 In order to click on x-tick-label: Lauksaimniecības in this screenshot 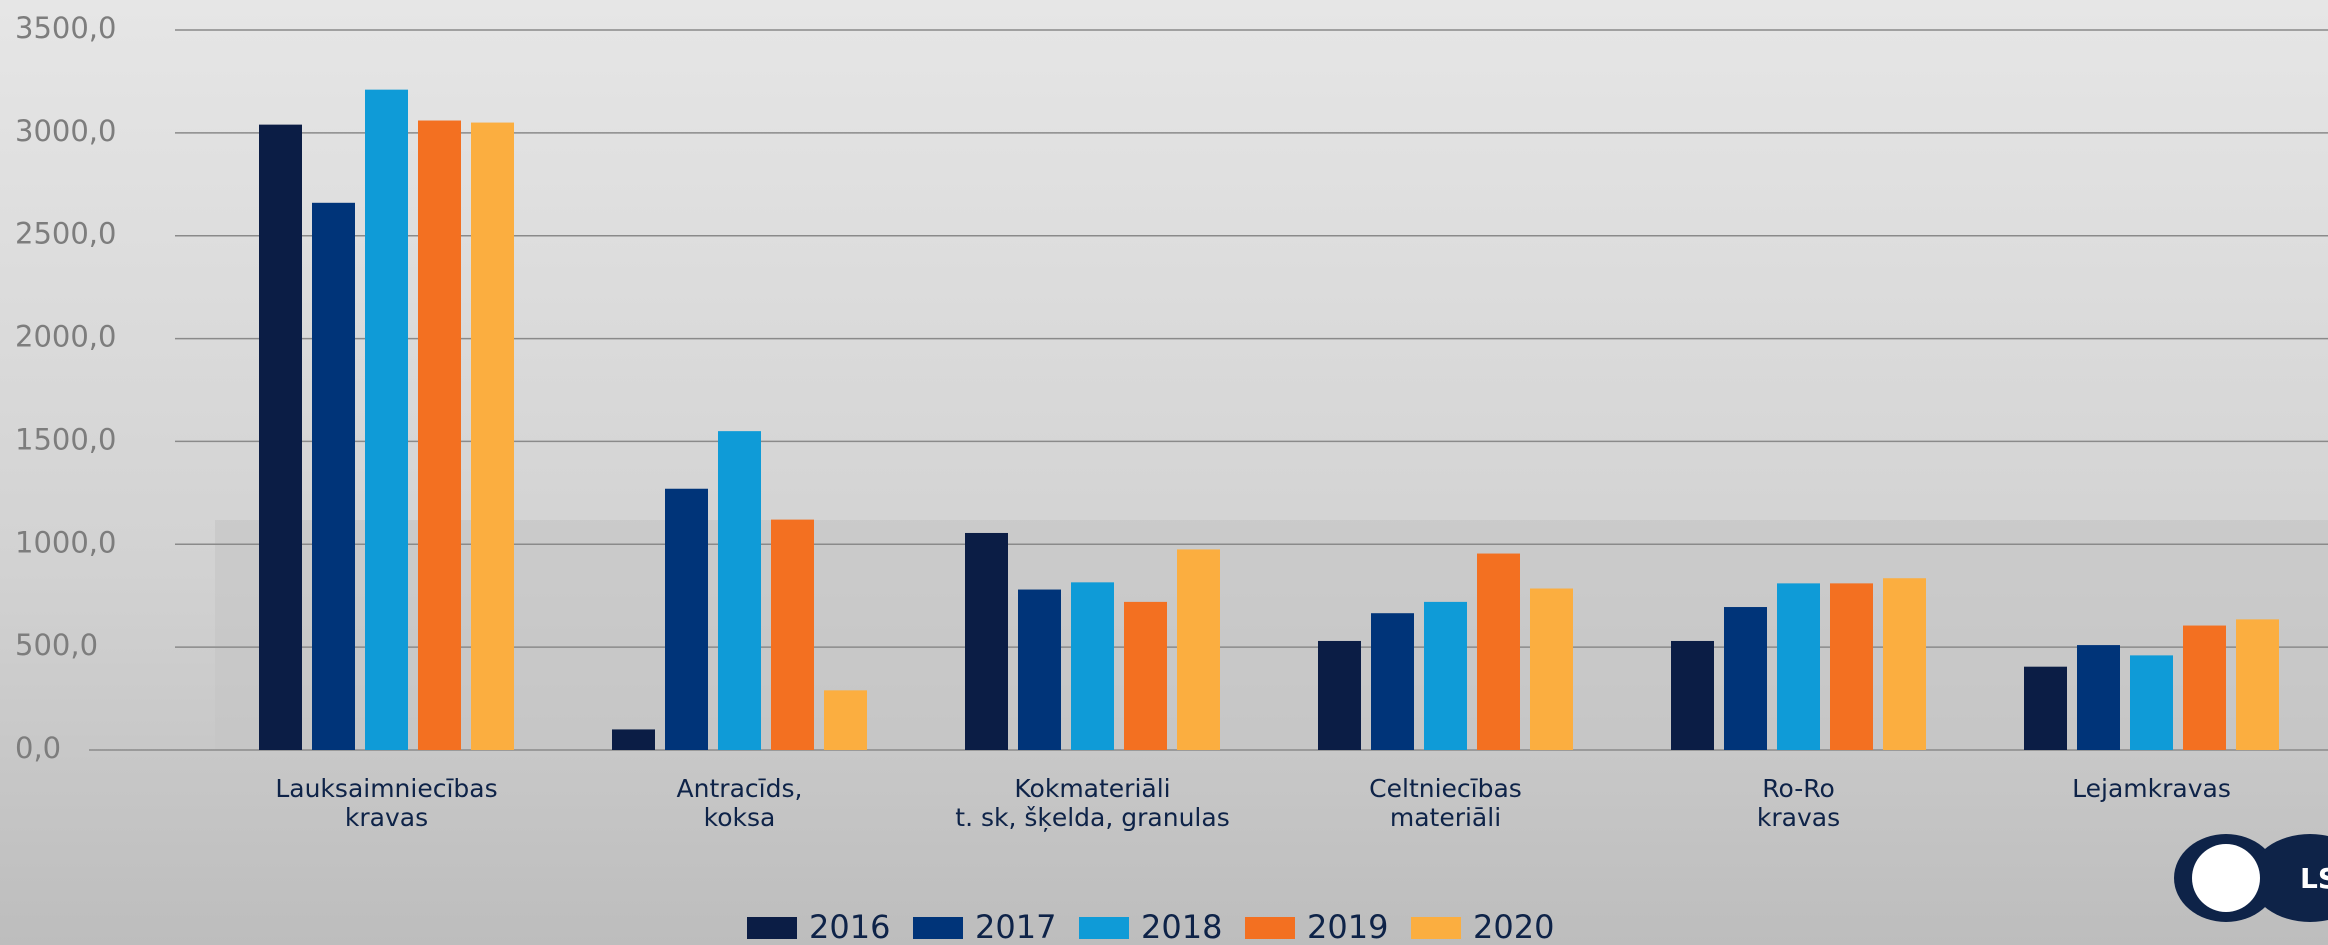, I will do `click(386, 788)`.